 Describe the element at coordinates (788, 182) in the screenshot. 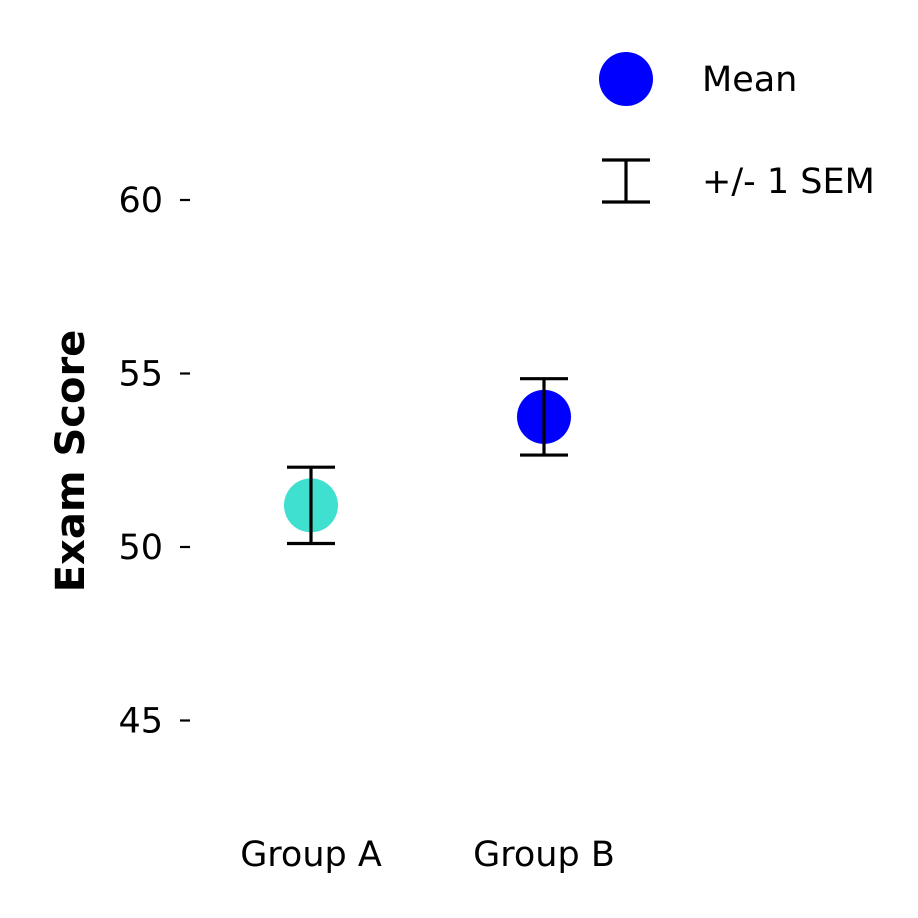

I see `legend-label: +/- 1 SEM` at that location.